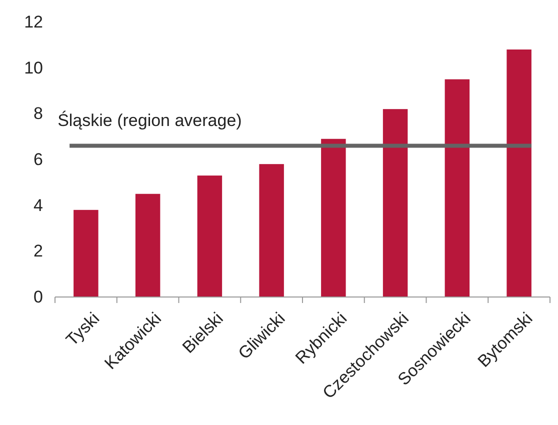 The width and height of the screenshot is (558, 425). Describe the element at coordinates (33, 68) in the screenshot. I see `y-tick-label: 10` at that location.